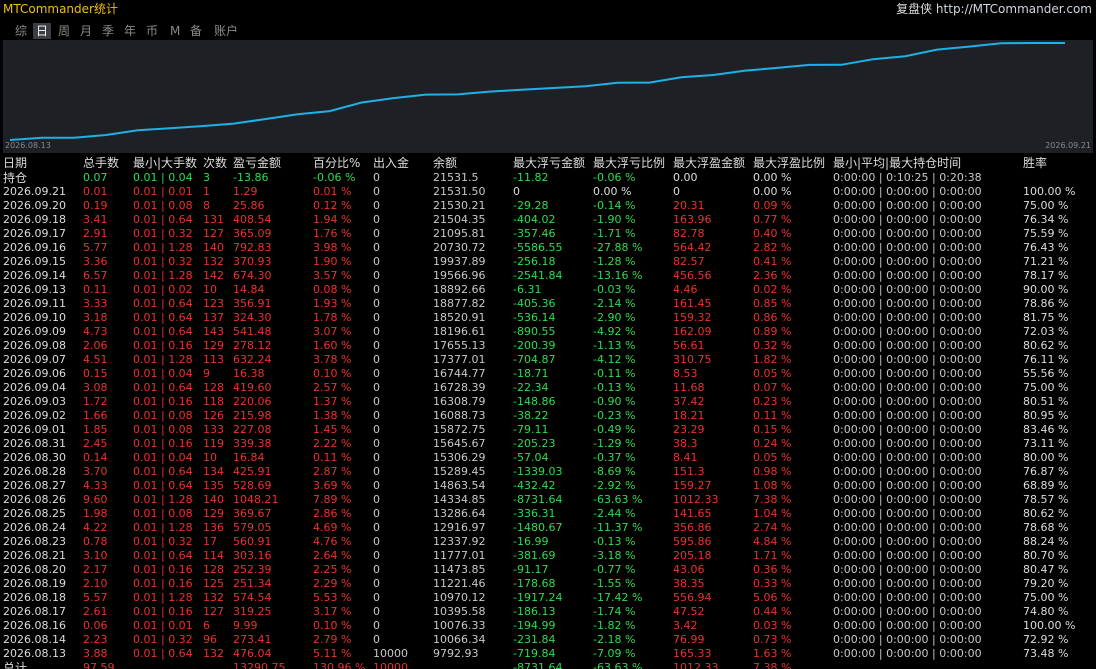  Describe the element at coordinates (459, 331) in the screenshot. I see `table-cell: 18196.61` at that location.